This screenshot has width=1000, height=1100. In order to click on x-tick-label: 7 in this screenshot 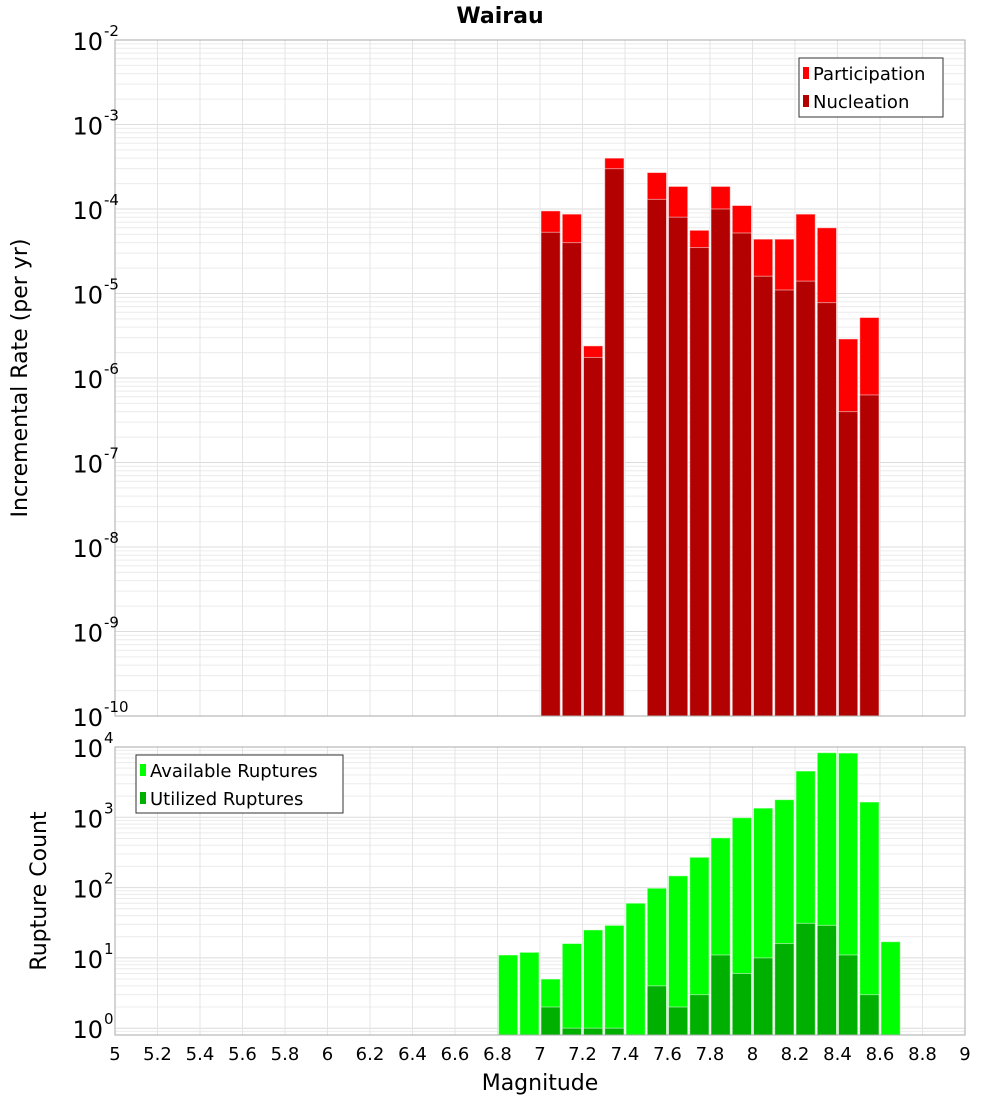, I will do `click(539, 1054)`.